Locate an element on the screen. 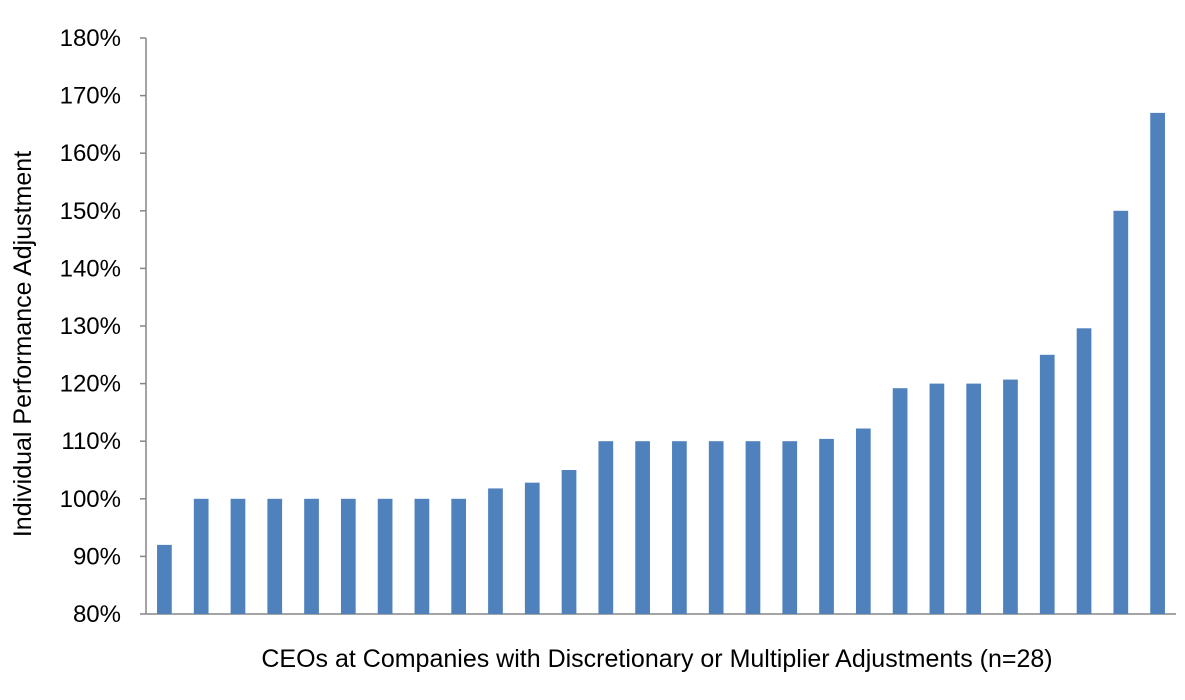 This screenshot has width=1185, height=700. y-tick-label: 90% is located at coordinates (97, 556).